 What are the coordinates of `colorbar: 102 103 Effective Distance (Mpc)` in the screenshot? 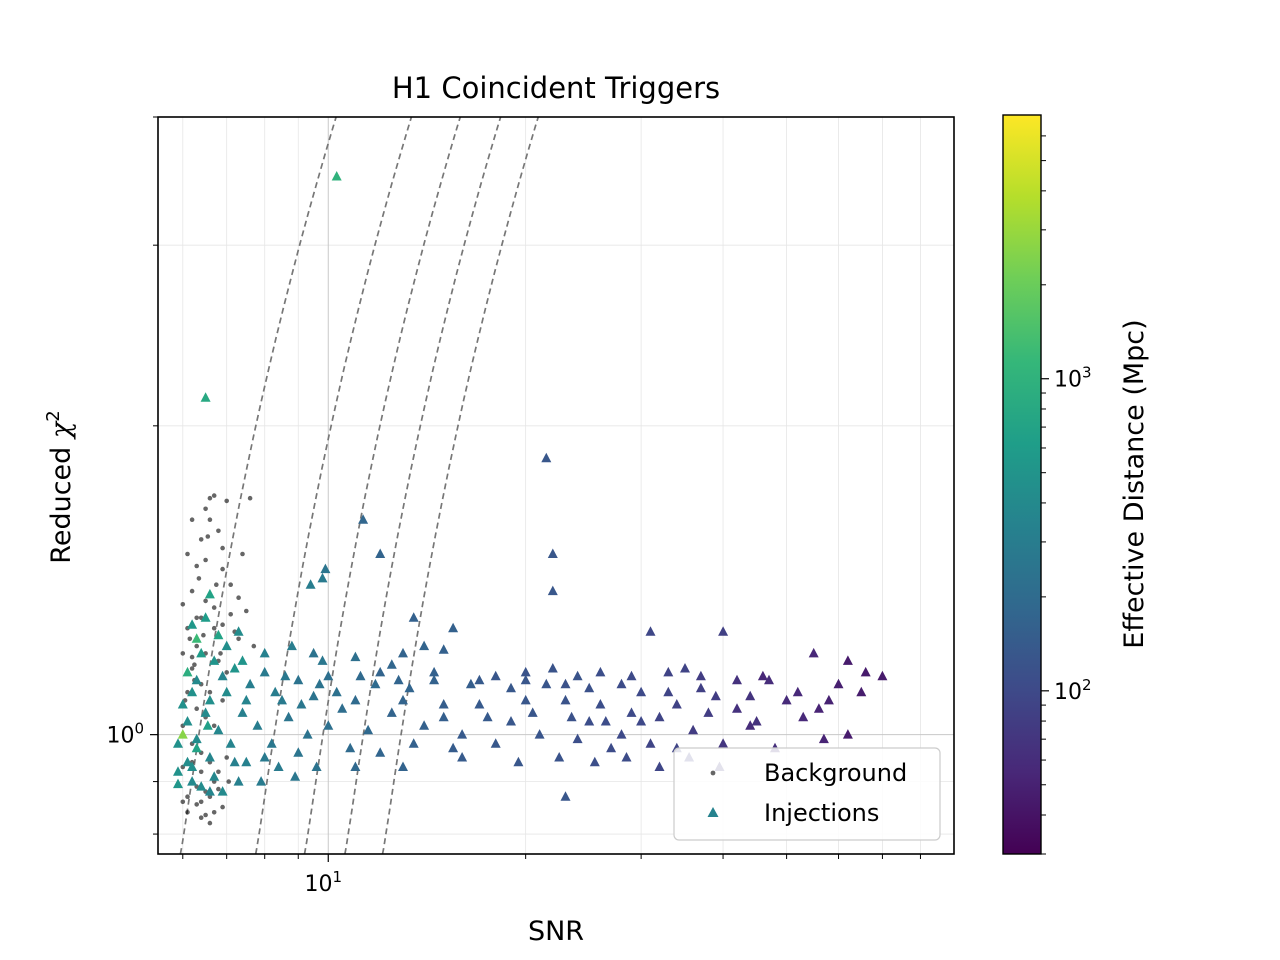 It's located at (1076, 484).